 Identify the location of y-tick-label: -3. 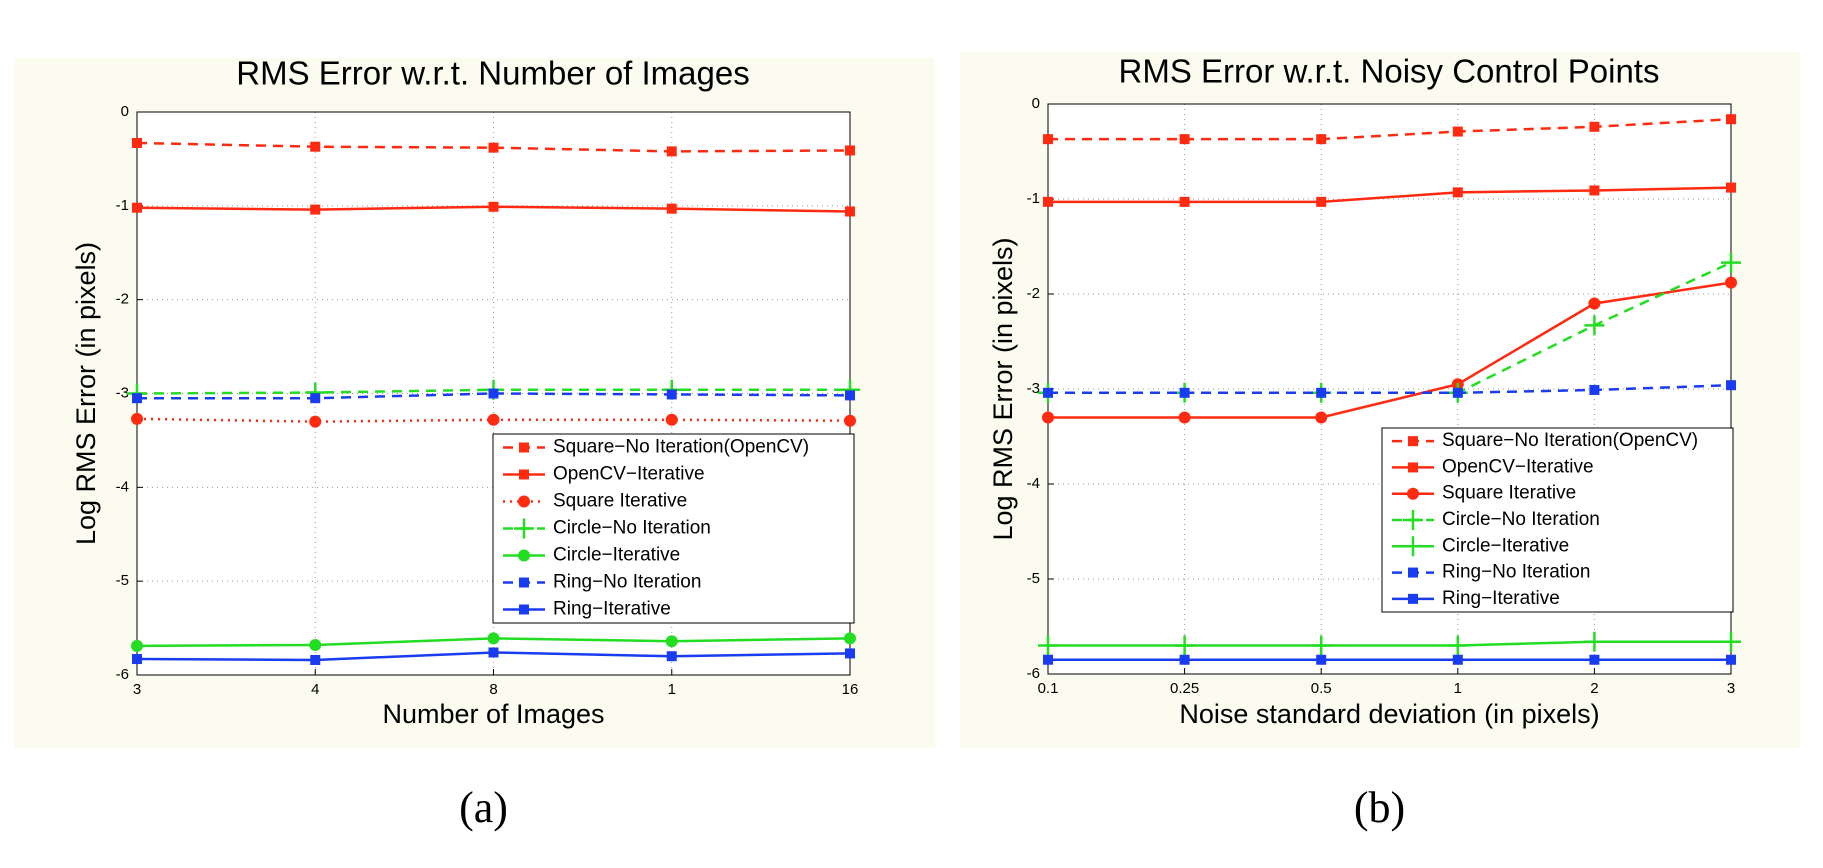
(1033, 388).